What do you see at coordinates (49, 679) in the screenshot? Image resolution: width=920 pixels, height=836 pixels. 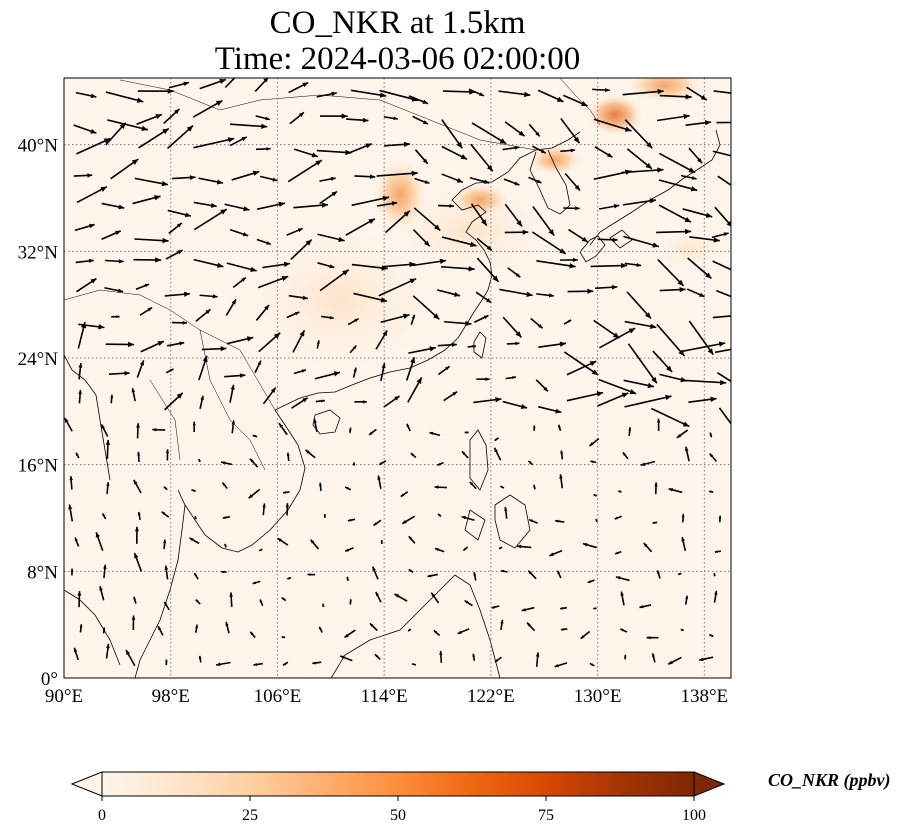 I see `lat-tick-label: 0°` at bounding box center [49, 679].